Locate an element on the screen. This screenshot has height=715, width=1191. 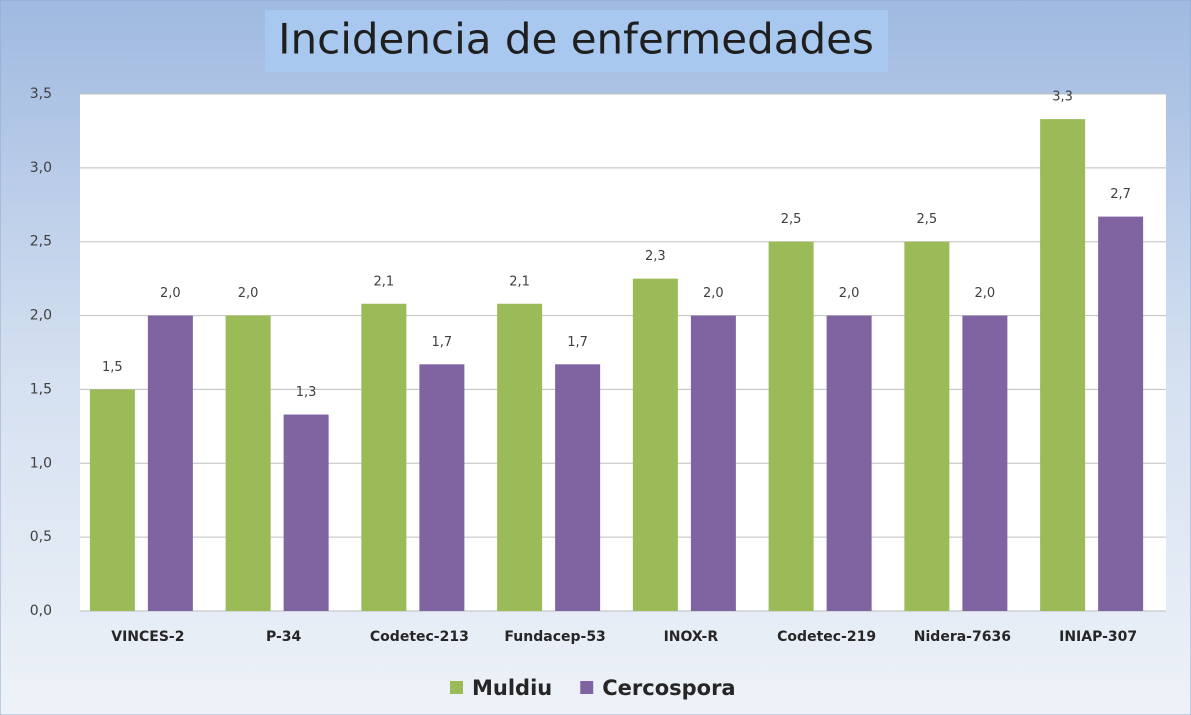
chart-title: Incidencia de enfermedades is located at coordinates (576, 39).